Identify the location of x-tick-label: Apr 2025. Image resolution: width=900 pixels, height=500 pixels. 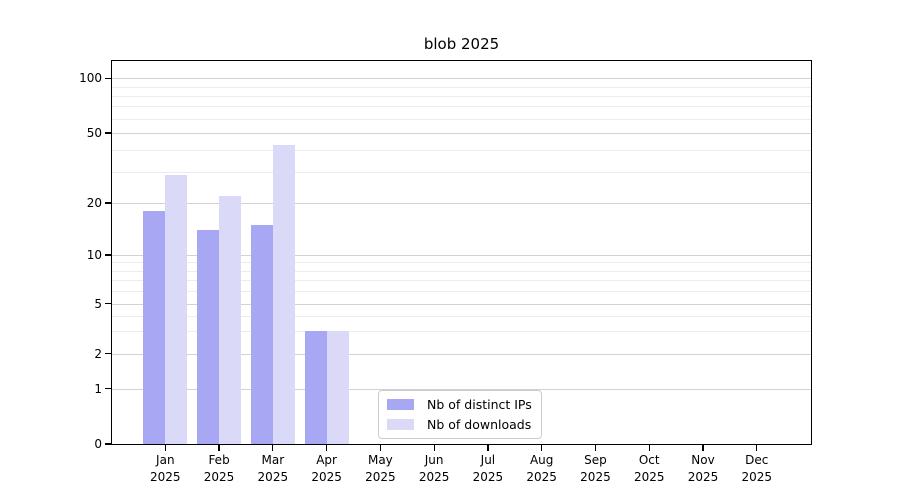
(326, 468).